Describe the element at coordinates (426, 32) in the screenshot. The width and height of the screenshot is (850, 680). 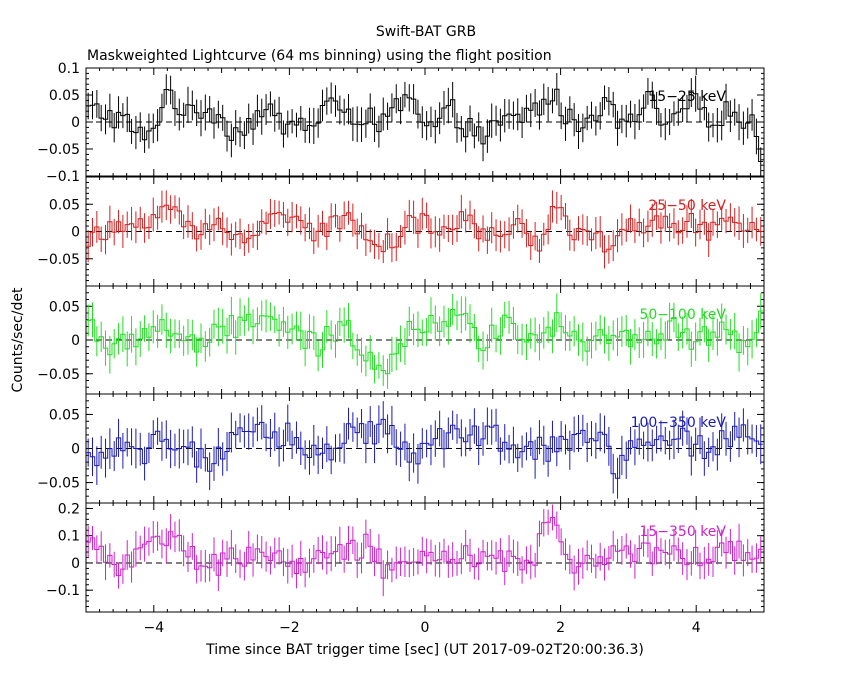
I see `chart-title: Swift-BAT GRB` at that location.